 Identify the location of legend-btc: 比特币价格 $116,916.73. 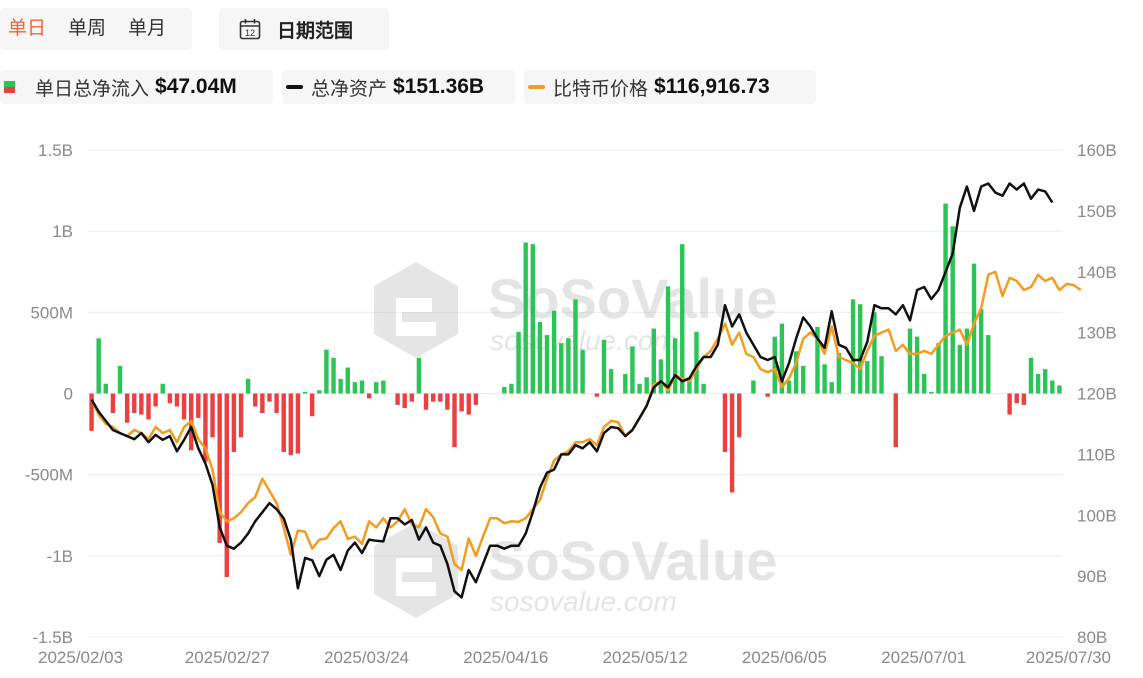
(670, 87).